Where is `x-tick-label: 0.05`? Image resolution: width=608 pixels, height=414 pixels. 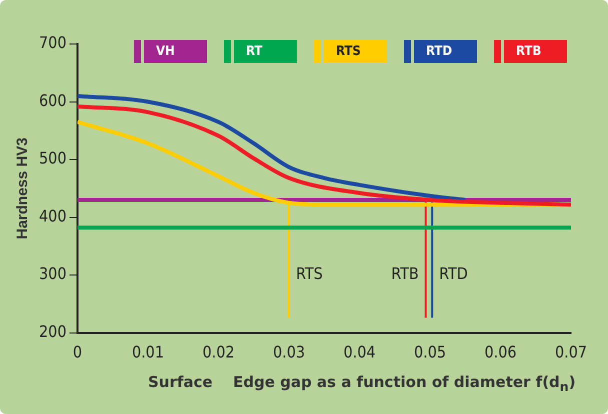
x-tick-label: 0.05 is located at coordinates (430, 352).